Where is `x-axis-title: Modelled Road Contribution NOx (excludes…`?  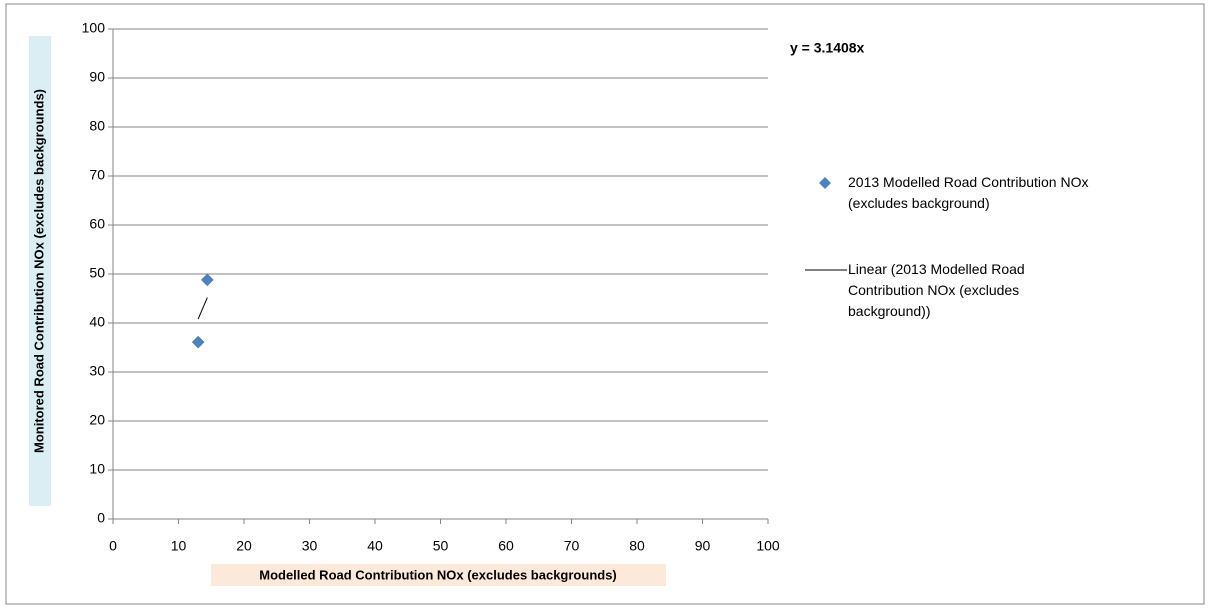 x-axis-title: Modelled Road Contribution NOx (excludes… is located at coordinates (438, 574).